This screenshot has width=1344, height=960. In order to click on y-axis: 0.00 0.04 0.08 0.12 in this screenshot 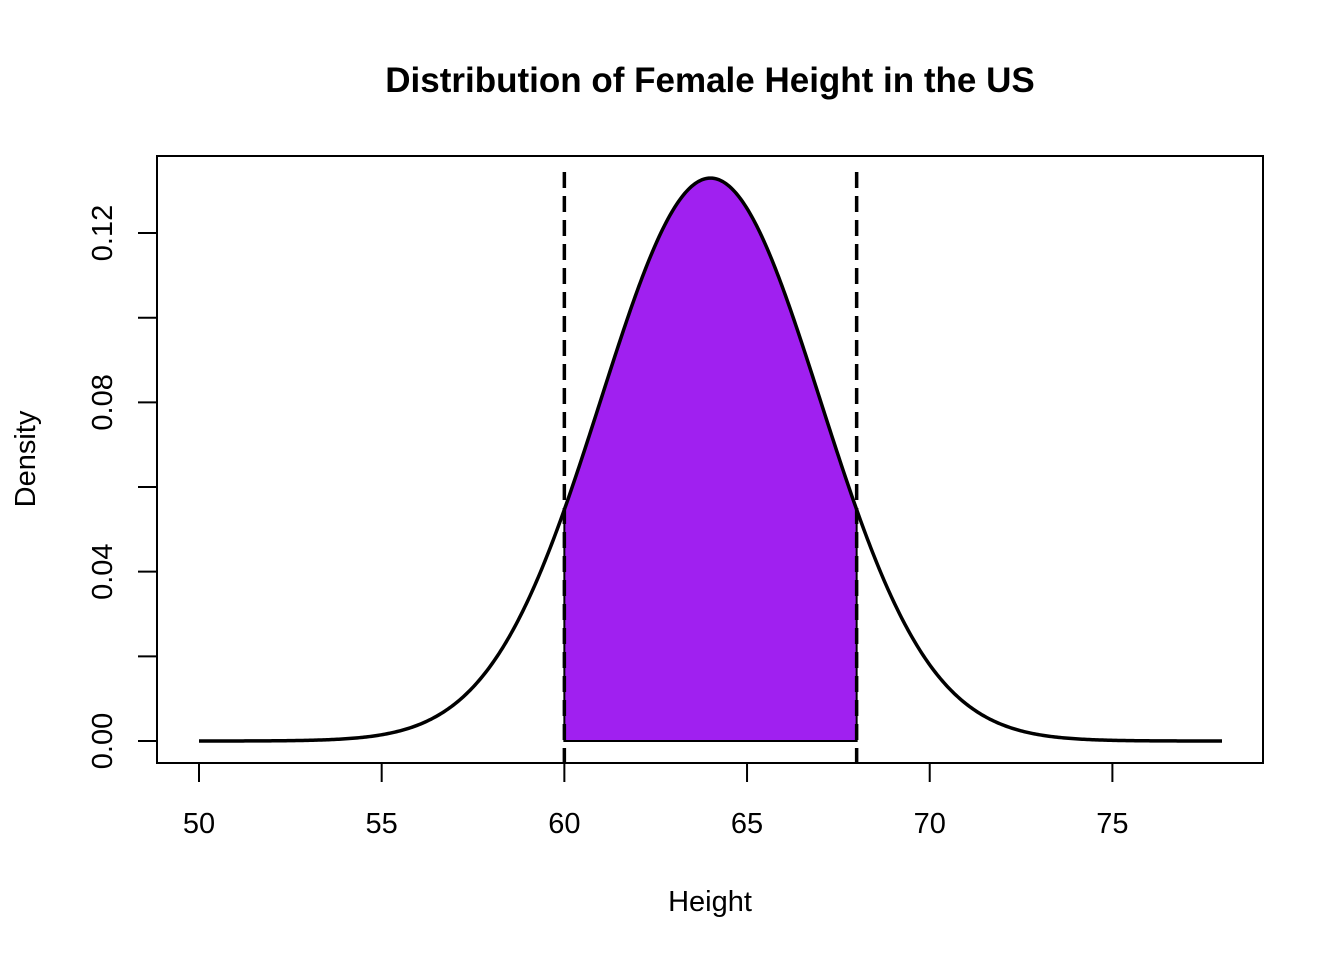, I will do `click(122, 487)`.